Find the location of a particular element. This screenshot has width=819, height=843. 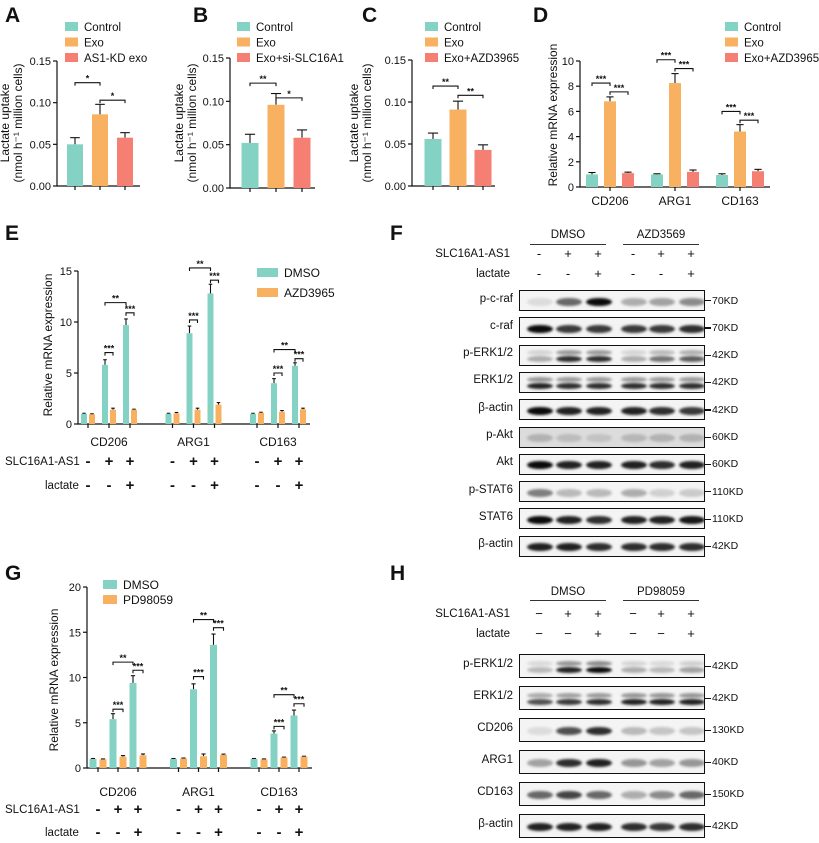

molecular-weight-label: 70KD is located at coordinates (721, 328).